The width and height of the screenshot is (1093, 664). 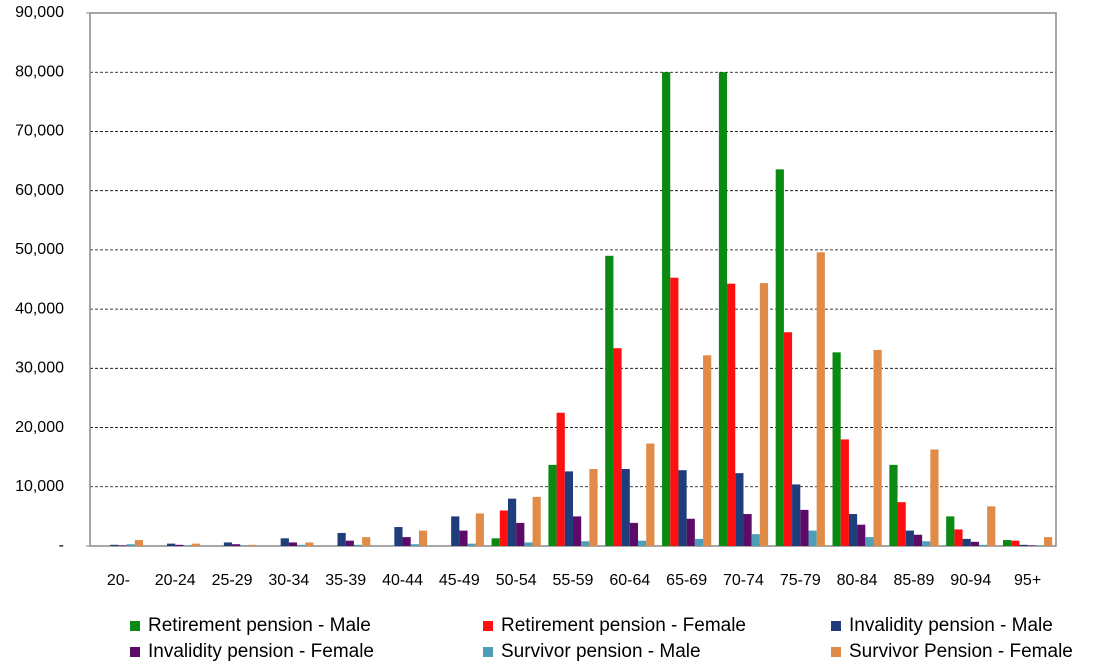 What do you see at coordinates (345, 580) in the screenshot?
I see `x-tick-label: 35-39` at bounding box center [345, 580].